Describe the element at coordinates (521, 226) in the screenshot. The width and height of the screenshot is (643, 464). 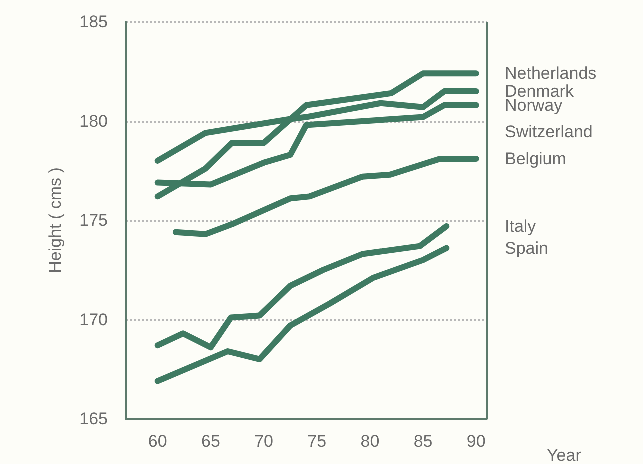
I see `text: Italy` at that location.